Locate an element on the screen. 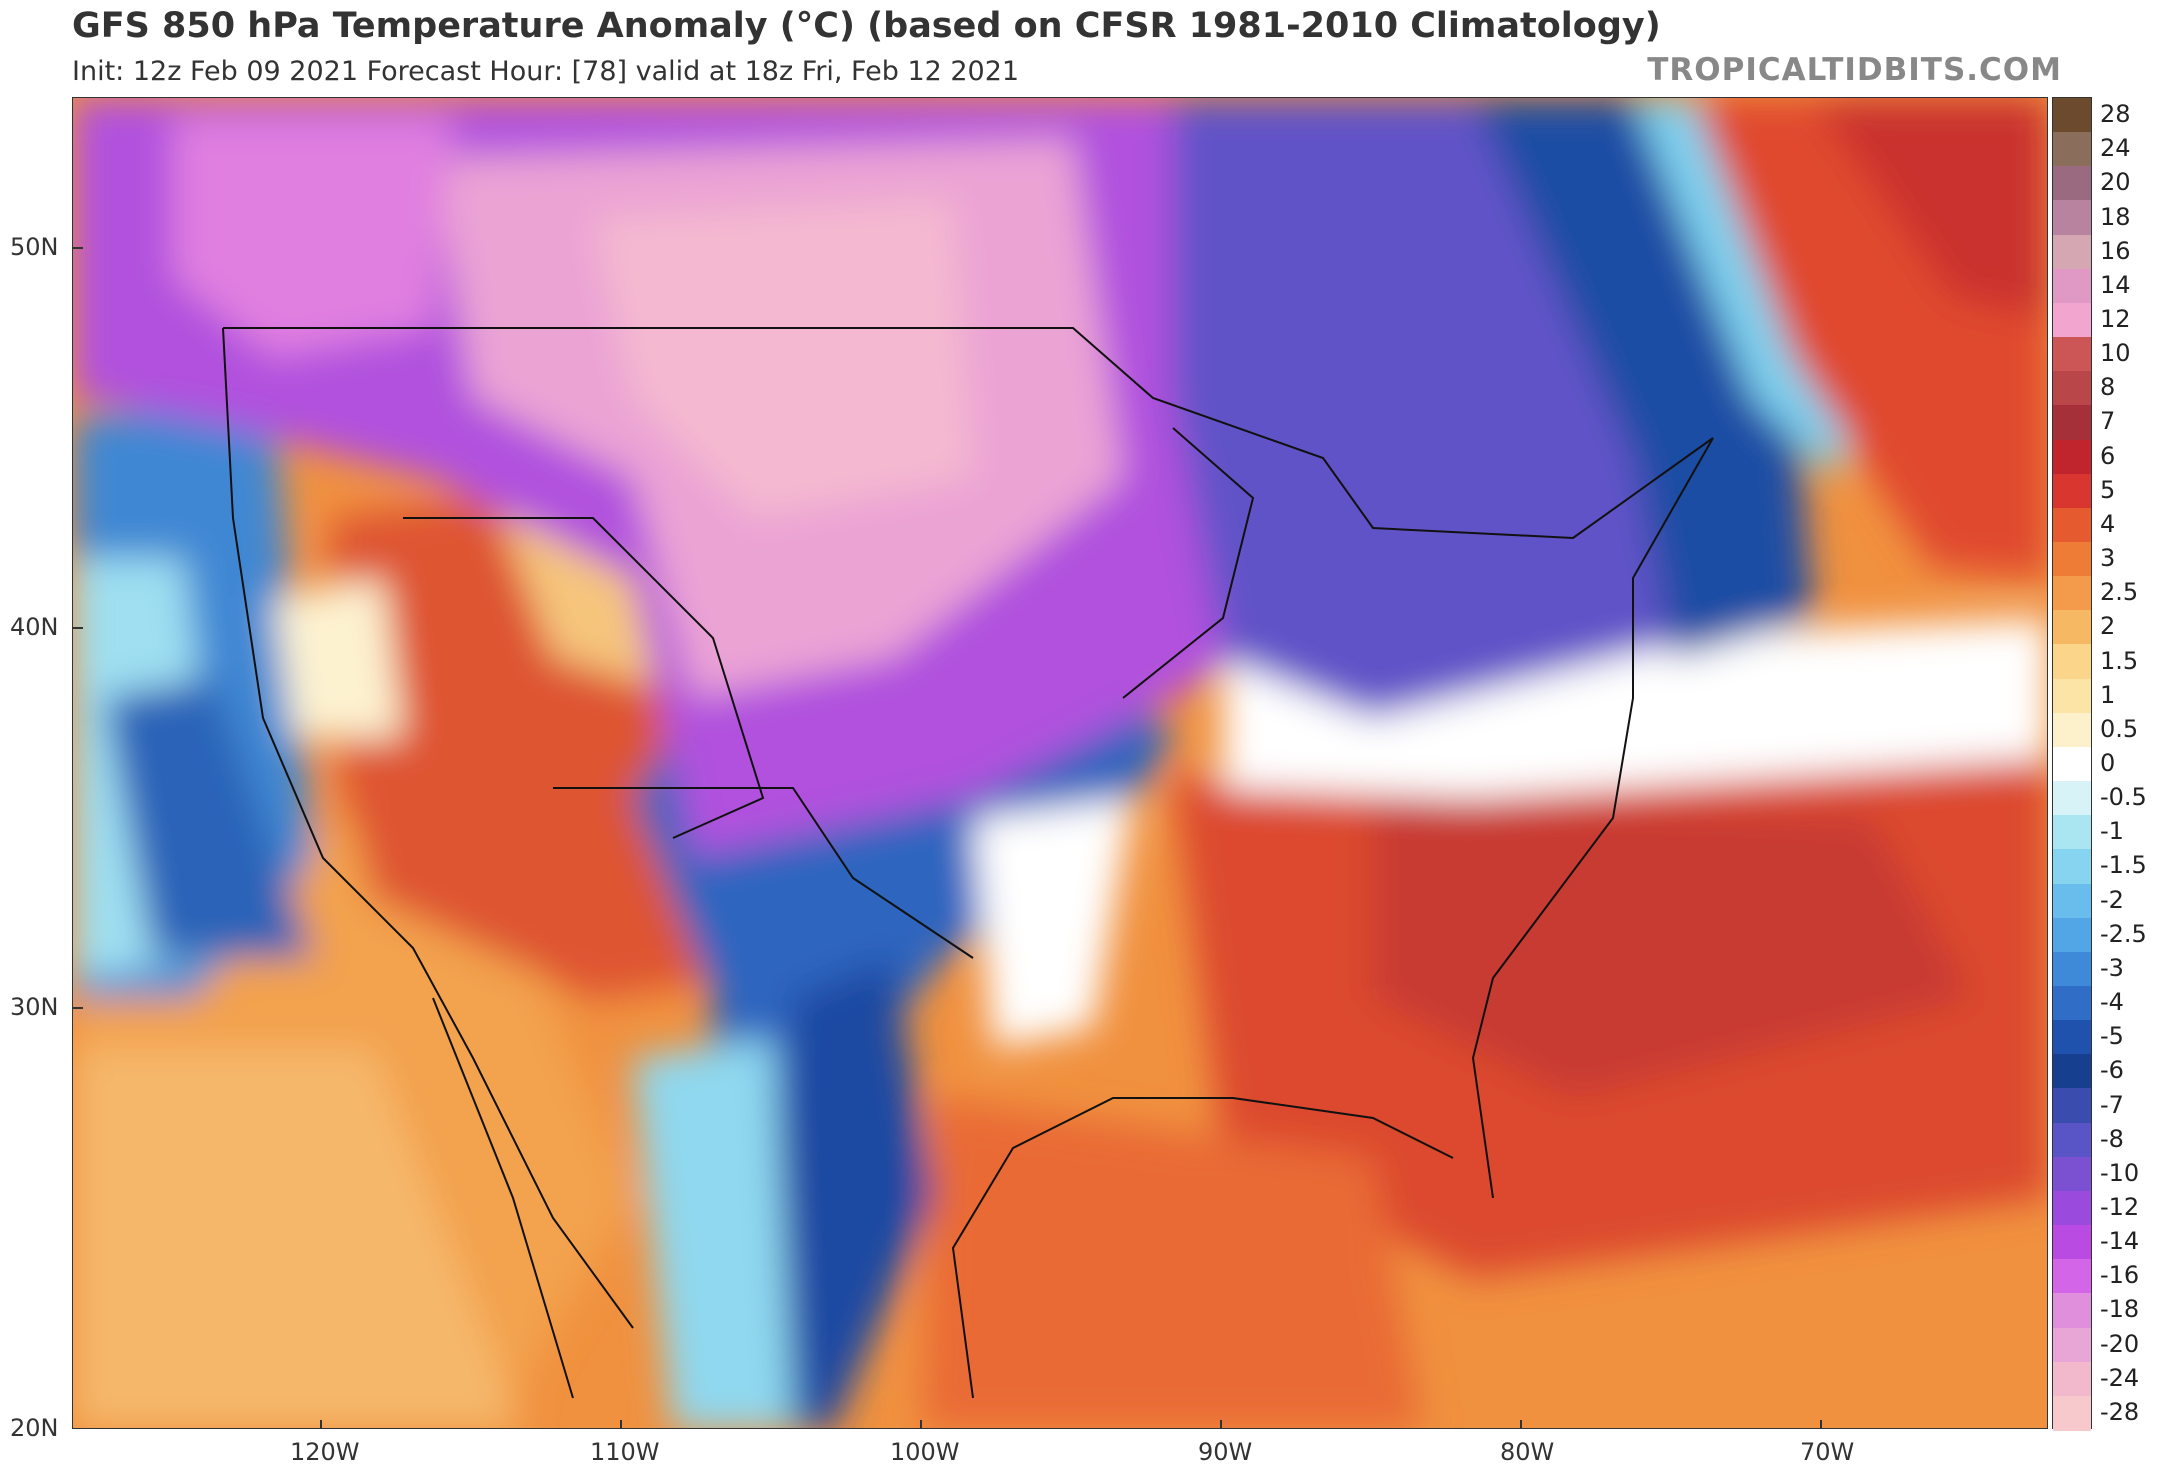  colorbar-label: 5 is located at coordinates (2108, 489).